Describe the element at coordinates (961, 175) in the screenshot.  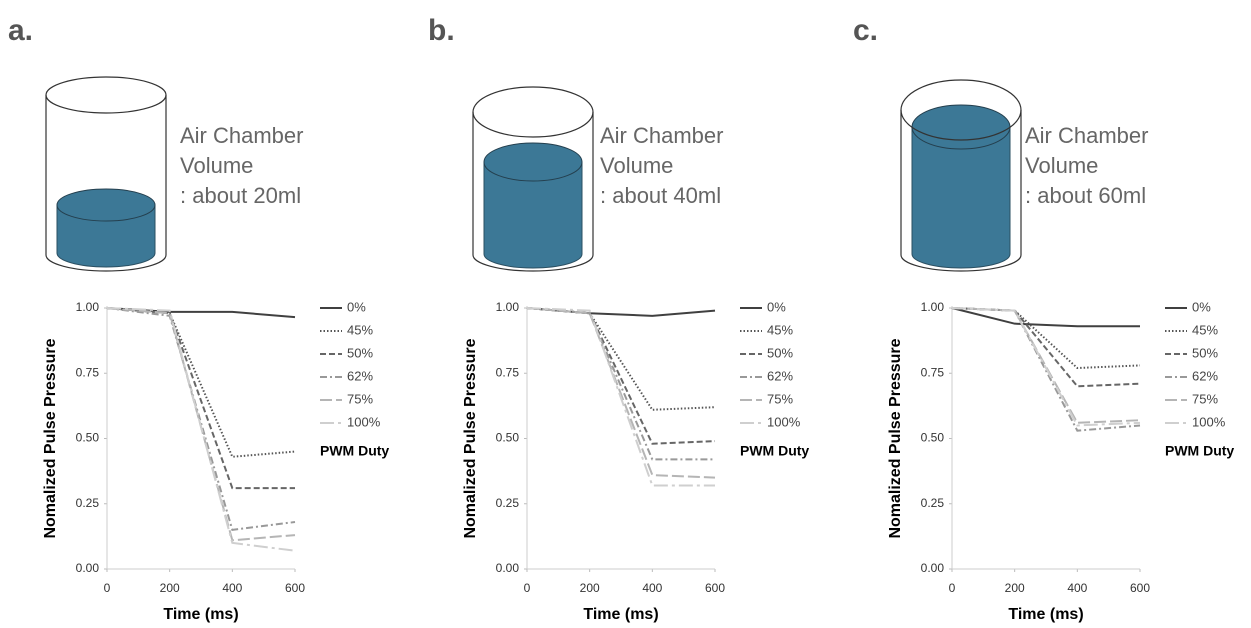
I see `cylinder-c` at that location.